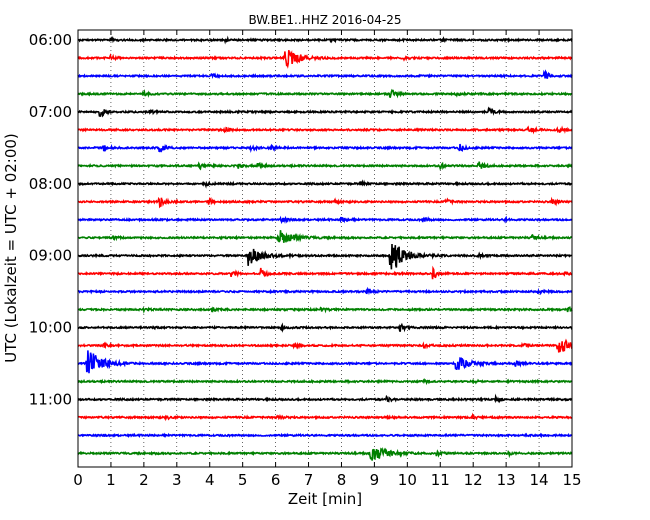 Image resolution: width=650 pixels, height=520 pixels. Describe the element at coordinates (50, 40) in the screenshot. I see `y-tick-label: 06:00` at that location.